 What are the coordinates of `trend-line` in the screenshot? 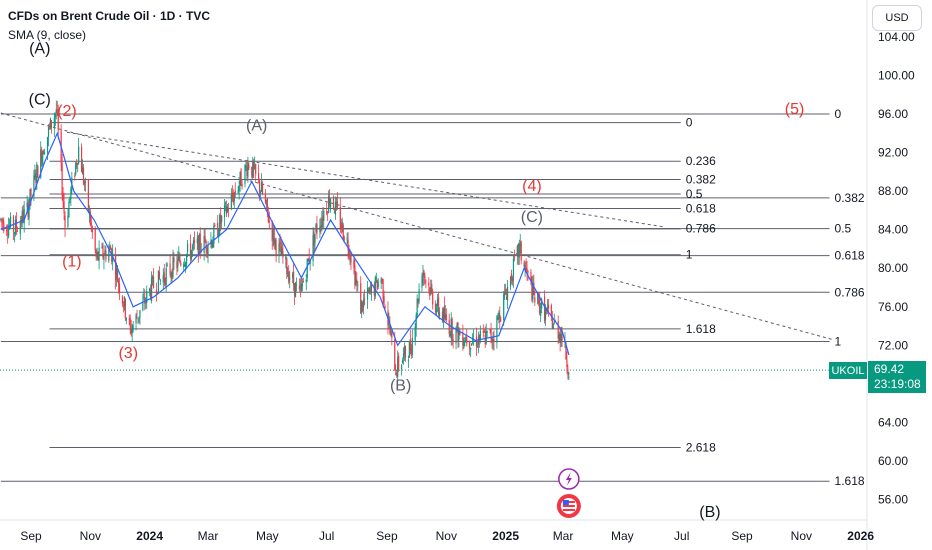 It's located at (365, 179).